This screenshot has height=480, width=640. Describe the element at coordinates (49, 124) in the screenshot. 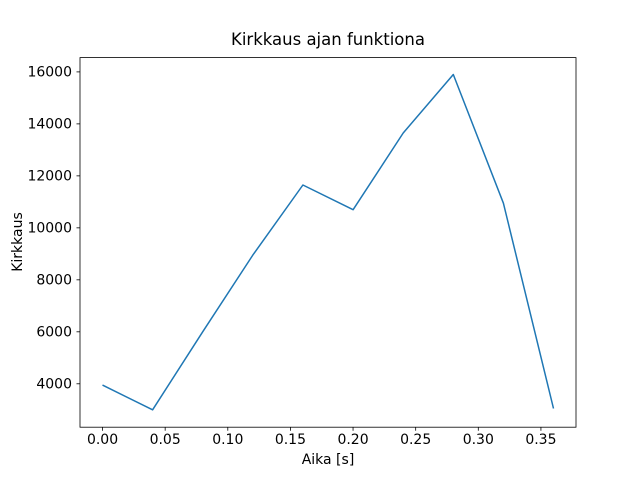

I see `y-tick-label: 14000` at that location.